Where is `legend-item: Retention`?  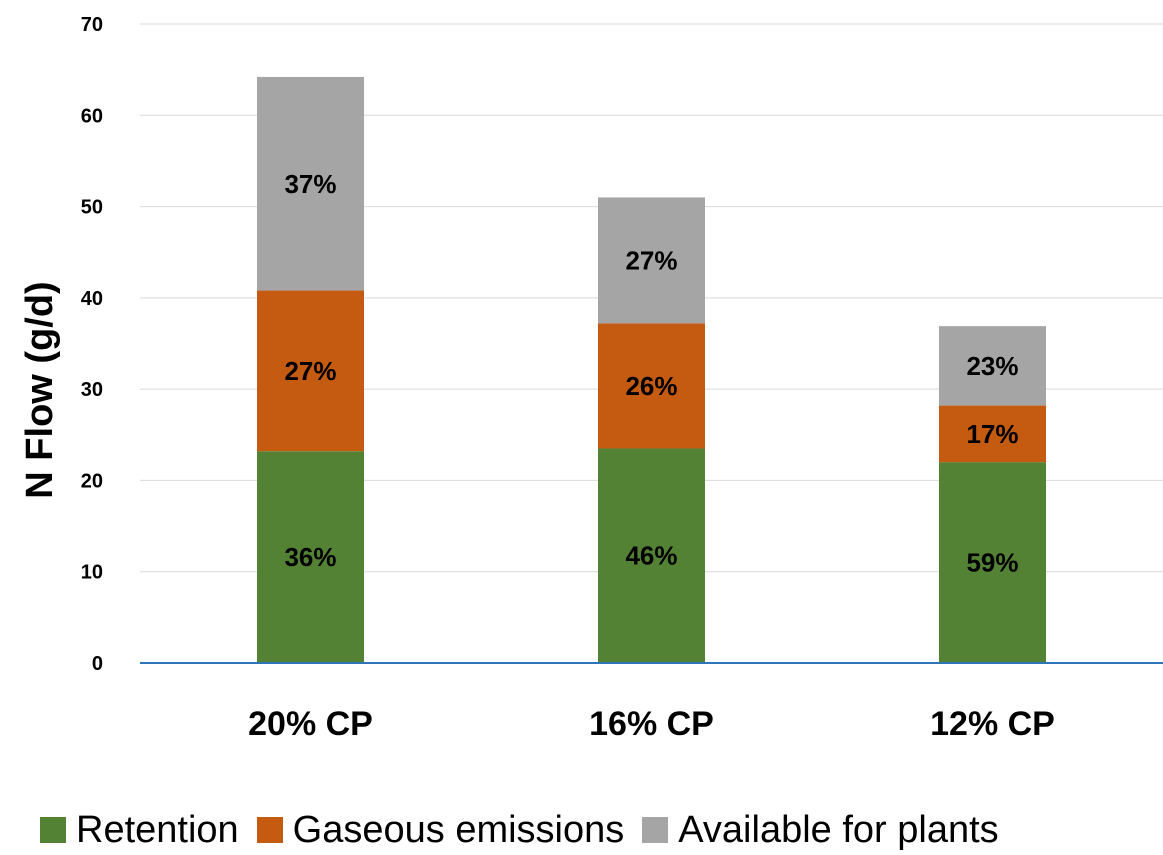
legend-item: Retention is located at coordinates (139, 830).